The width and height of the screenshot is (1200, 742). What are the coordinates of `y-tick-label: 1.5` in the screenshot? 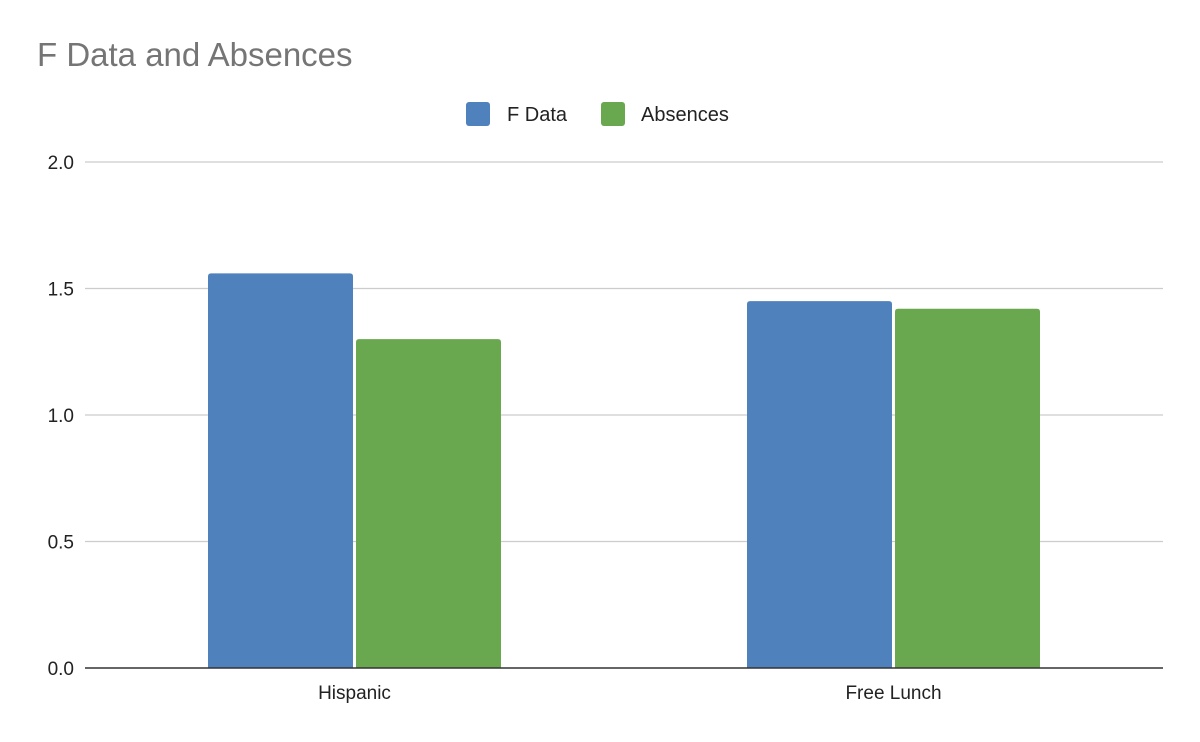 It's located at (61, 290).